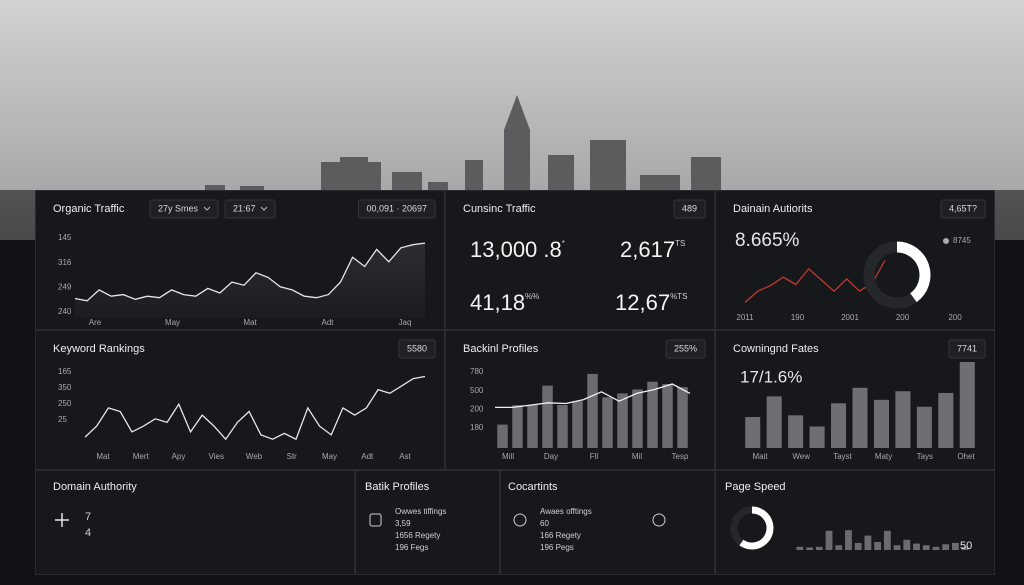  Describe the element at coordinates (477, 408) in the screenshot. I see `y-tick-label: 200` at that location.